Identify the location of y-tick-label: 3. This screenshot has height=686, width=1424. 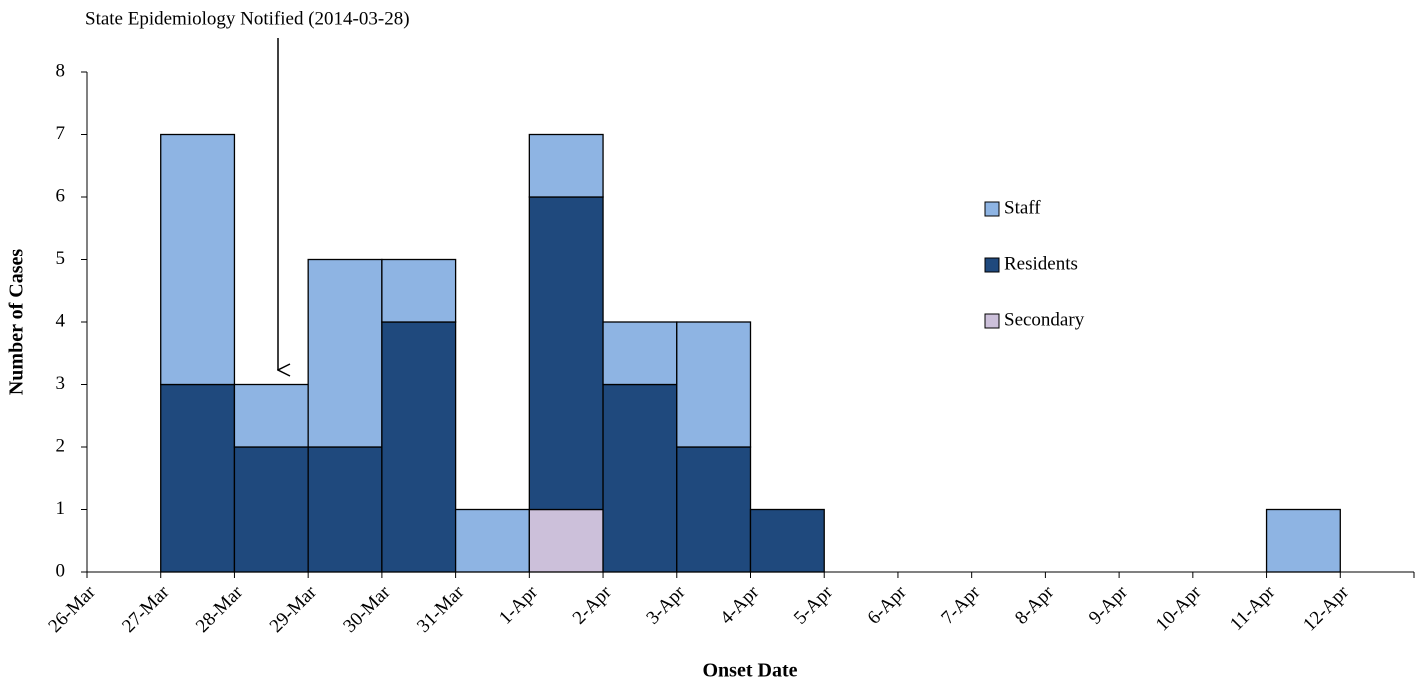
(61, 383).